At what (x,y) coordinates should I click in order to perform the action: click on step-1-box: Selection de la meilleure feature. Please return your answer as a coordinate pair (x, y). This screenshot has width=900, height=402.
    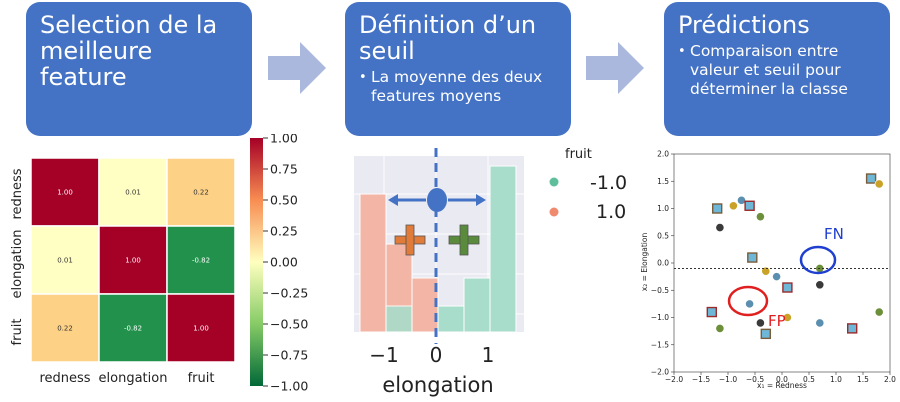
    Looking at the image, I should click on (139, 69).